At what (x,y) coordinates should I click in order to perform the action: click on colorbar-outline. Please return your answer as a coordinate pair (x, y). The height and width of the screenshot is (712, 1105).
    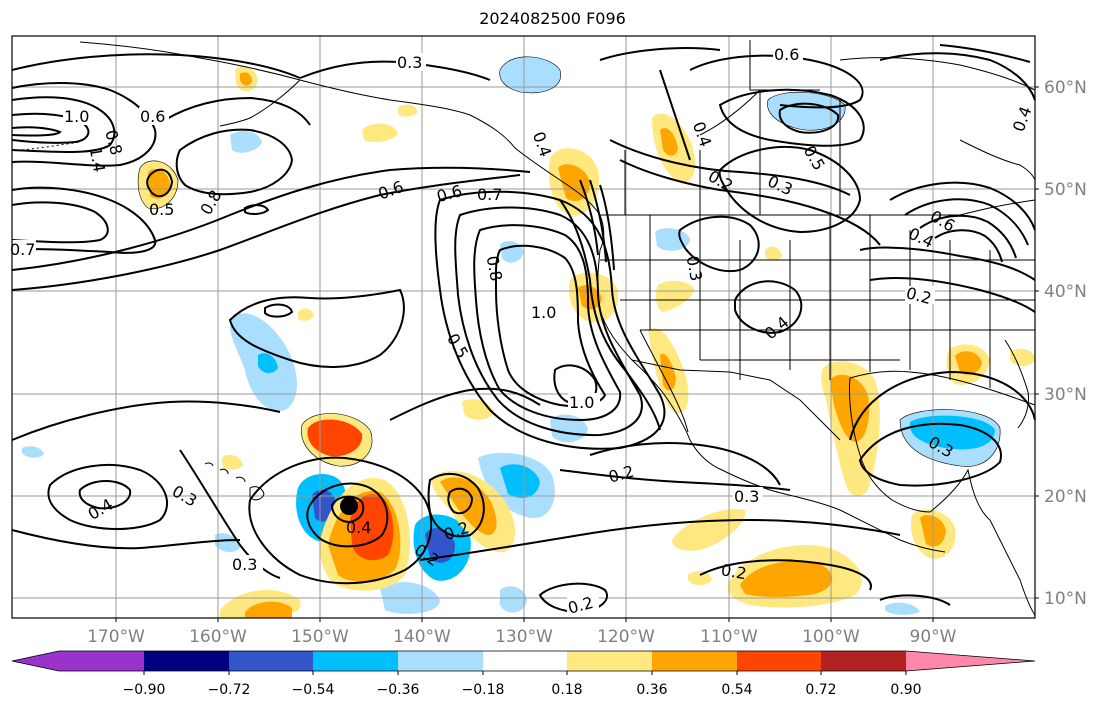
    Looking at the image, I should click on (523, 661).